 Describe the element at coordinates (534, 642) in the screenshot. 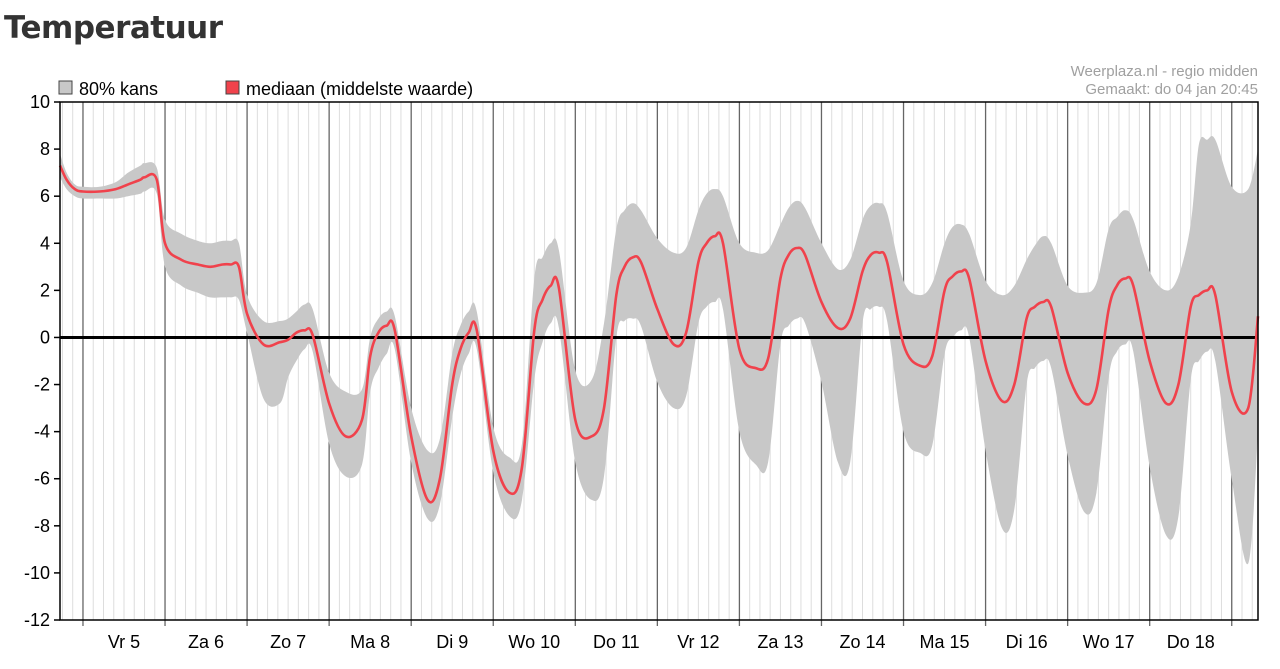

I see `day-label: Wo 10` at that location.